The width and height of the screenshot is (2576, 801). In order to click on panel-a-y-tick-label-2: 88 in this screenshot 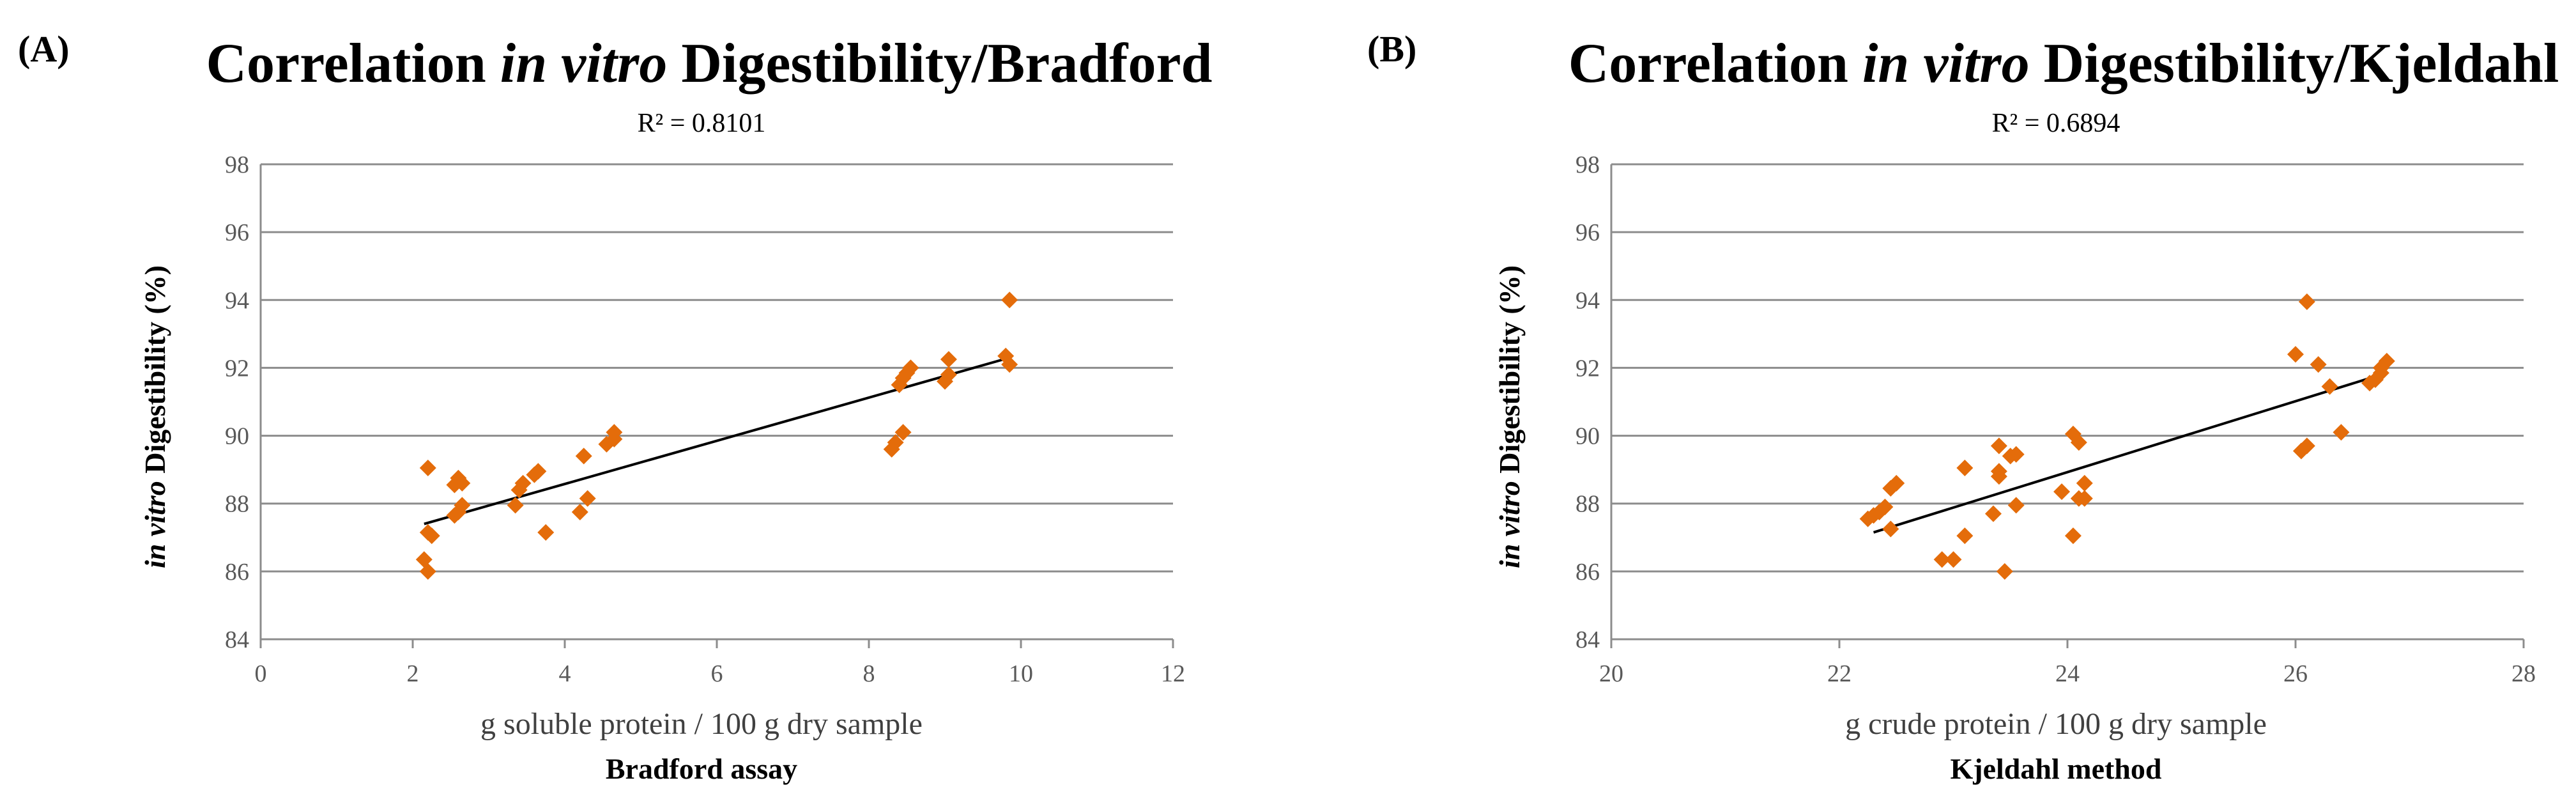, I will do `click(237, 505)`.